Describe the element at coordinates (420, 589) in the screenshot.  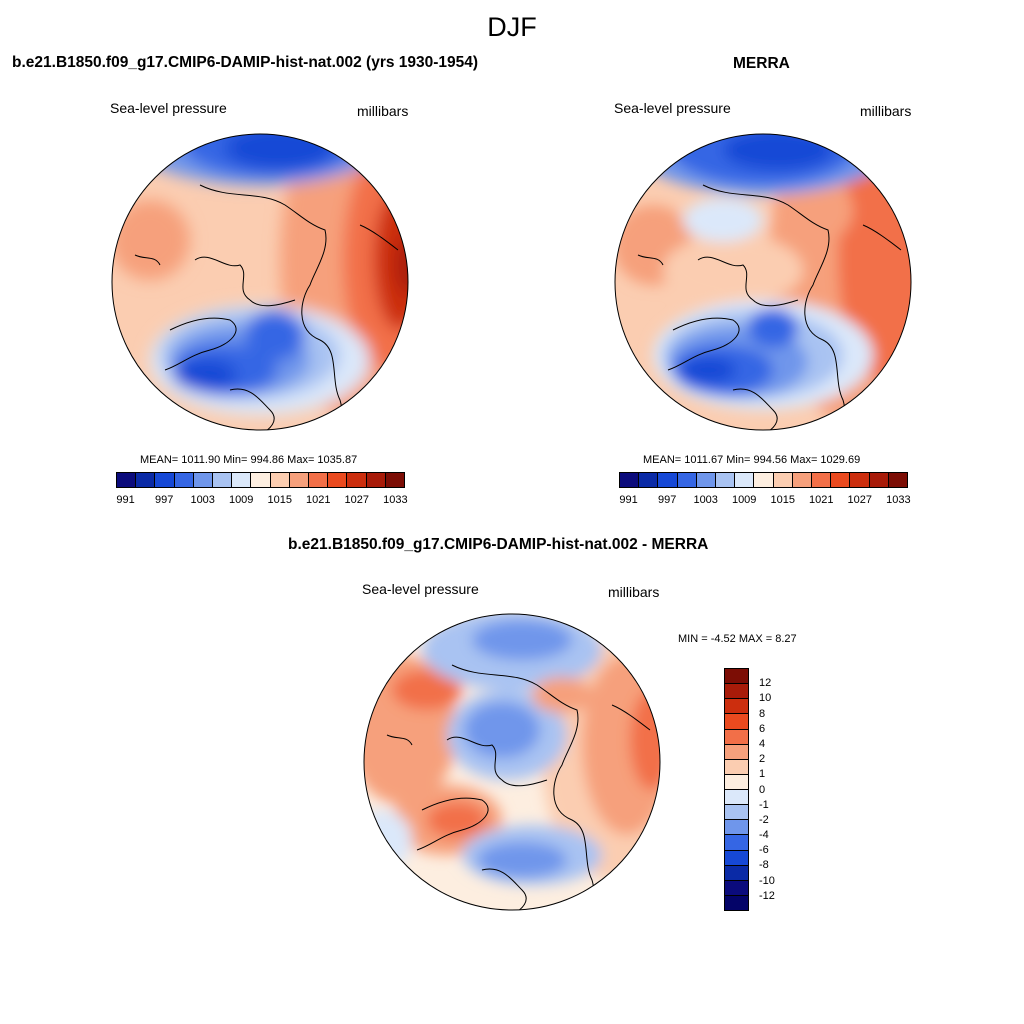
I see `variable-label-difference: Sea-level pressure` at that location.